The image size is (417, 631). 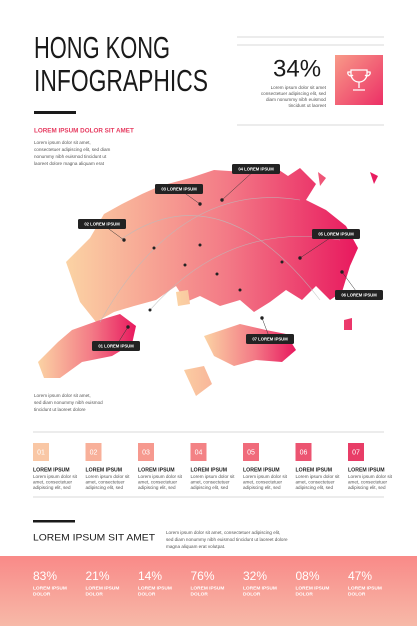 I want to click on step-number: 01, so click(x=41, y=452).